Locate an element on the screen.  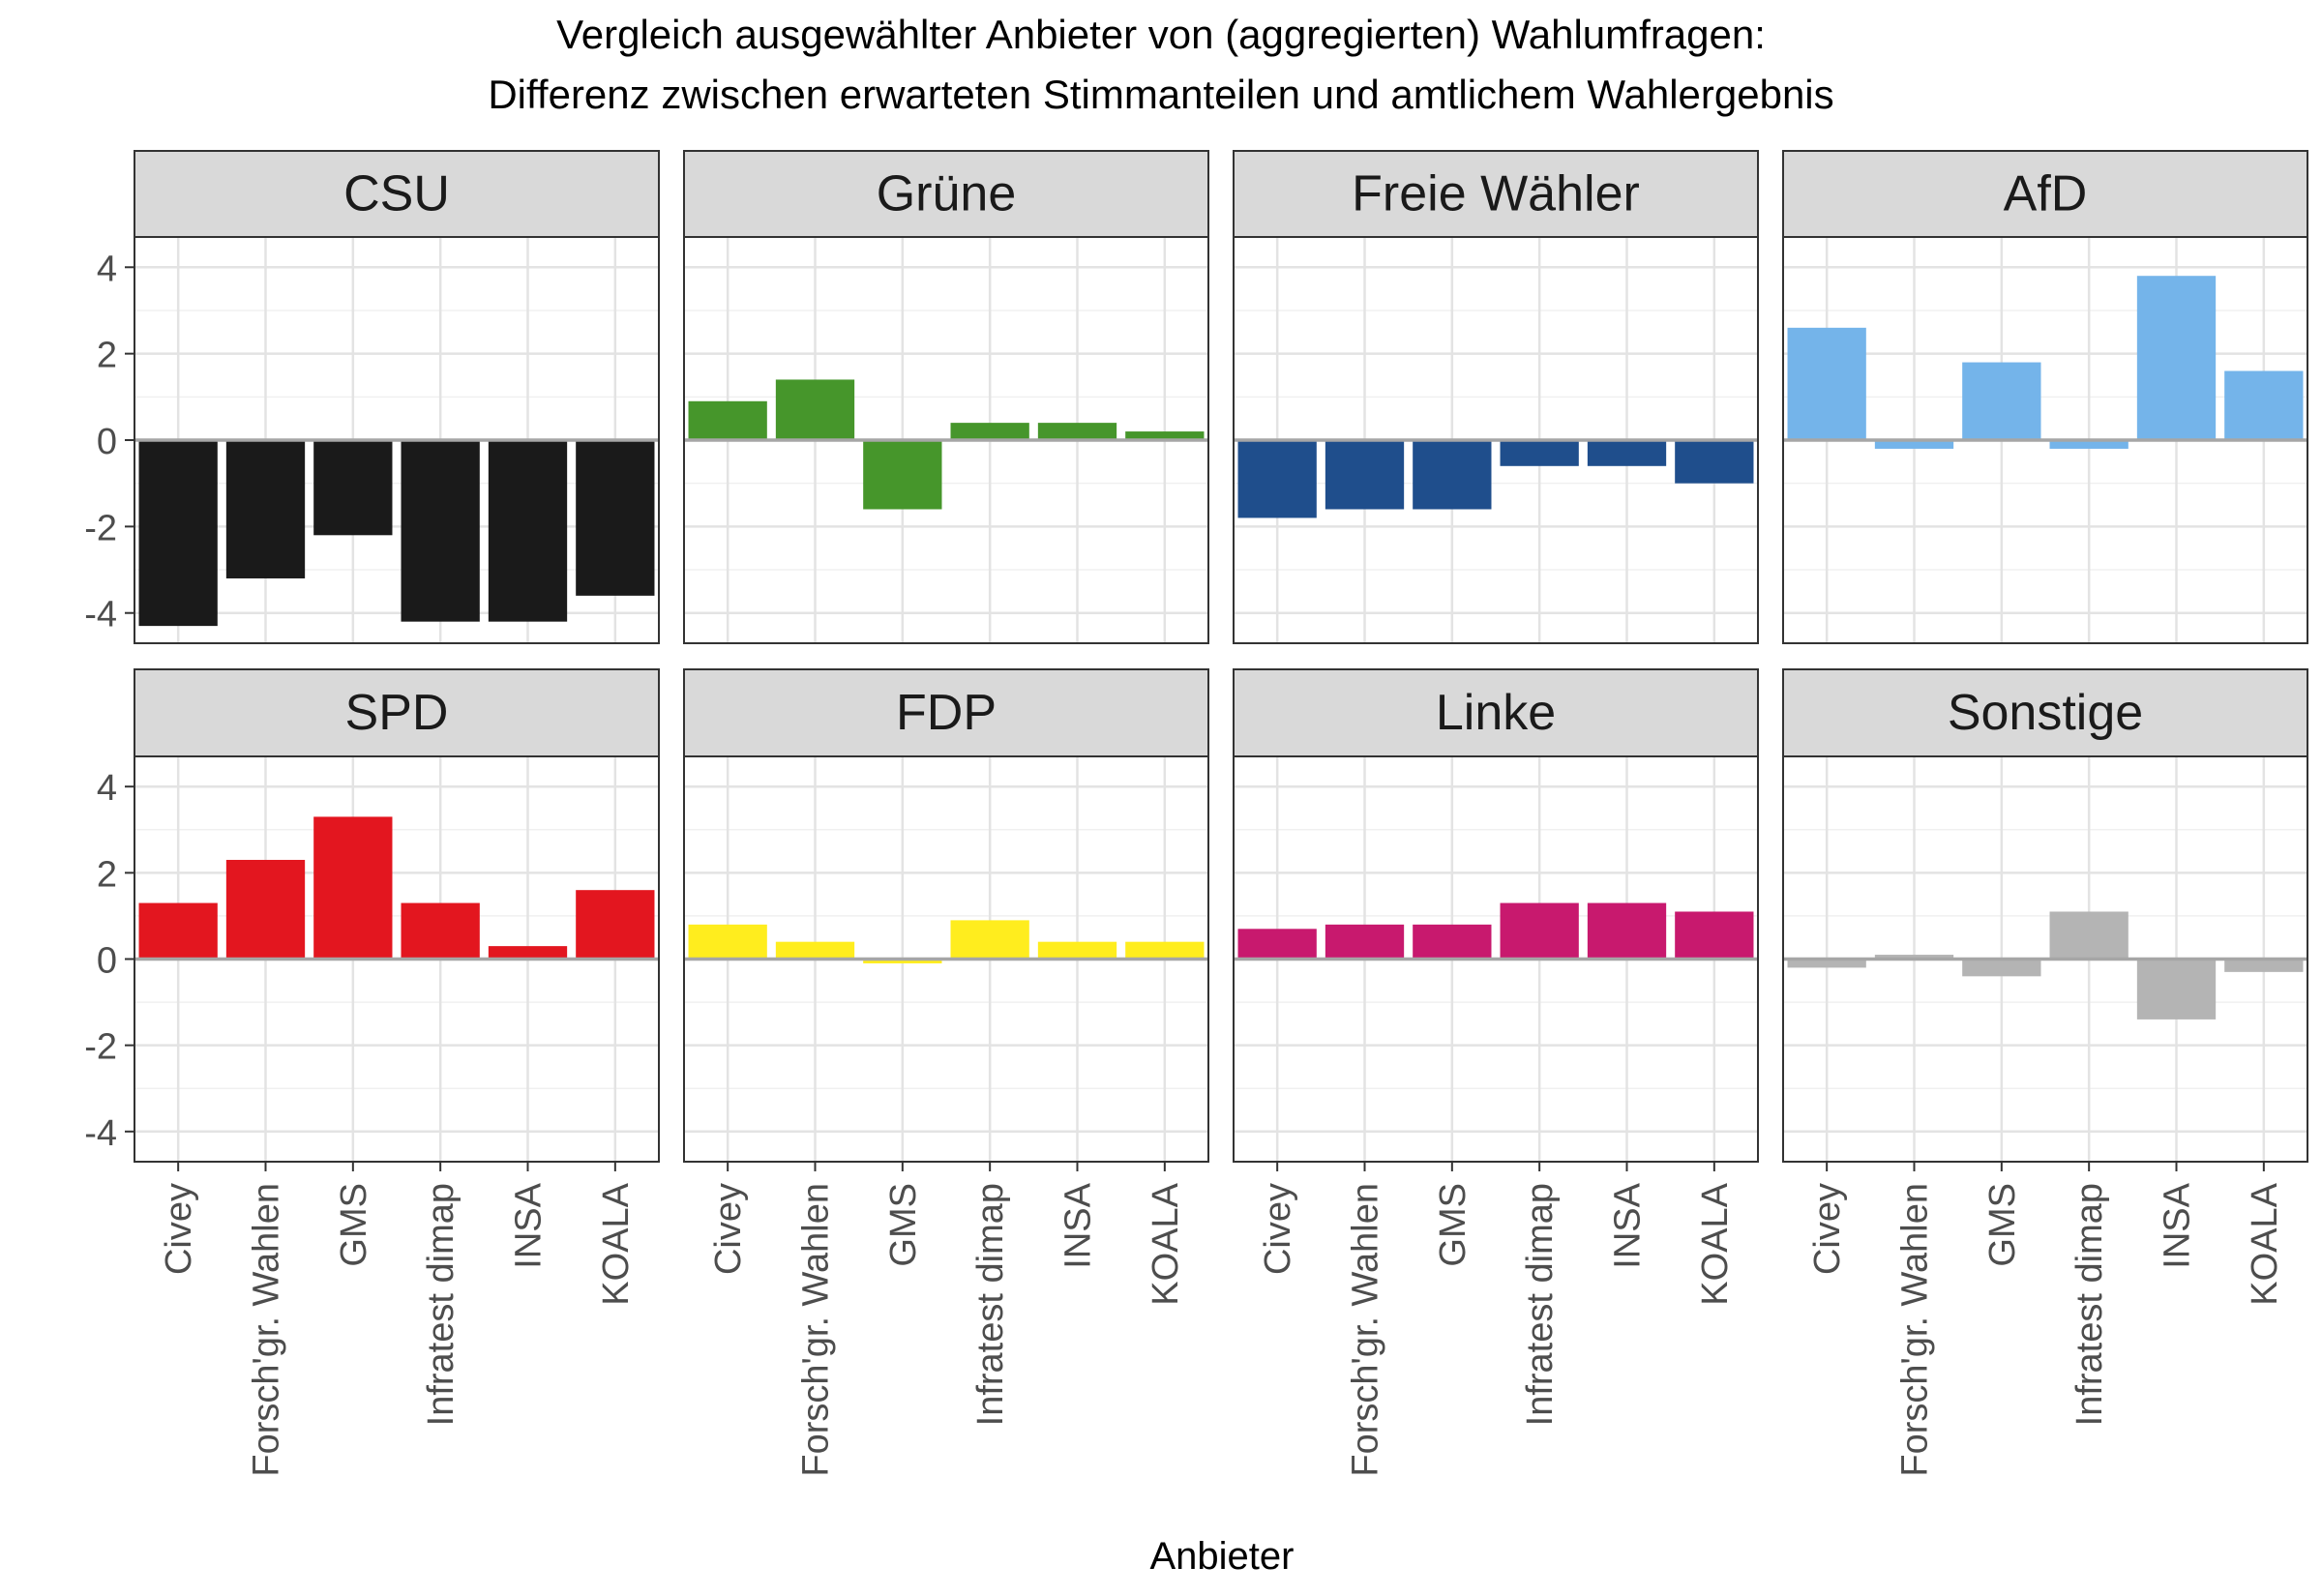
bar-afd-koala is located at coordinates (2264, 405).